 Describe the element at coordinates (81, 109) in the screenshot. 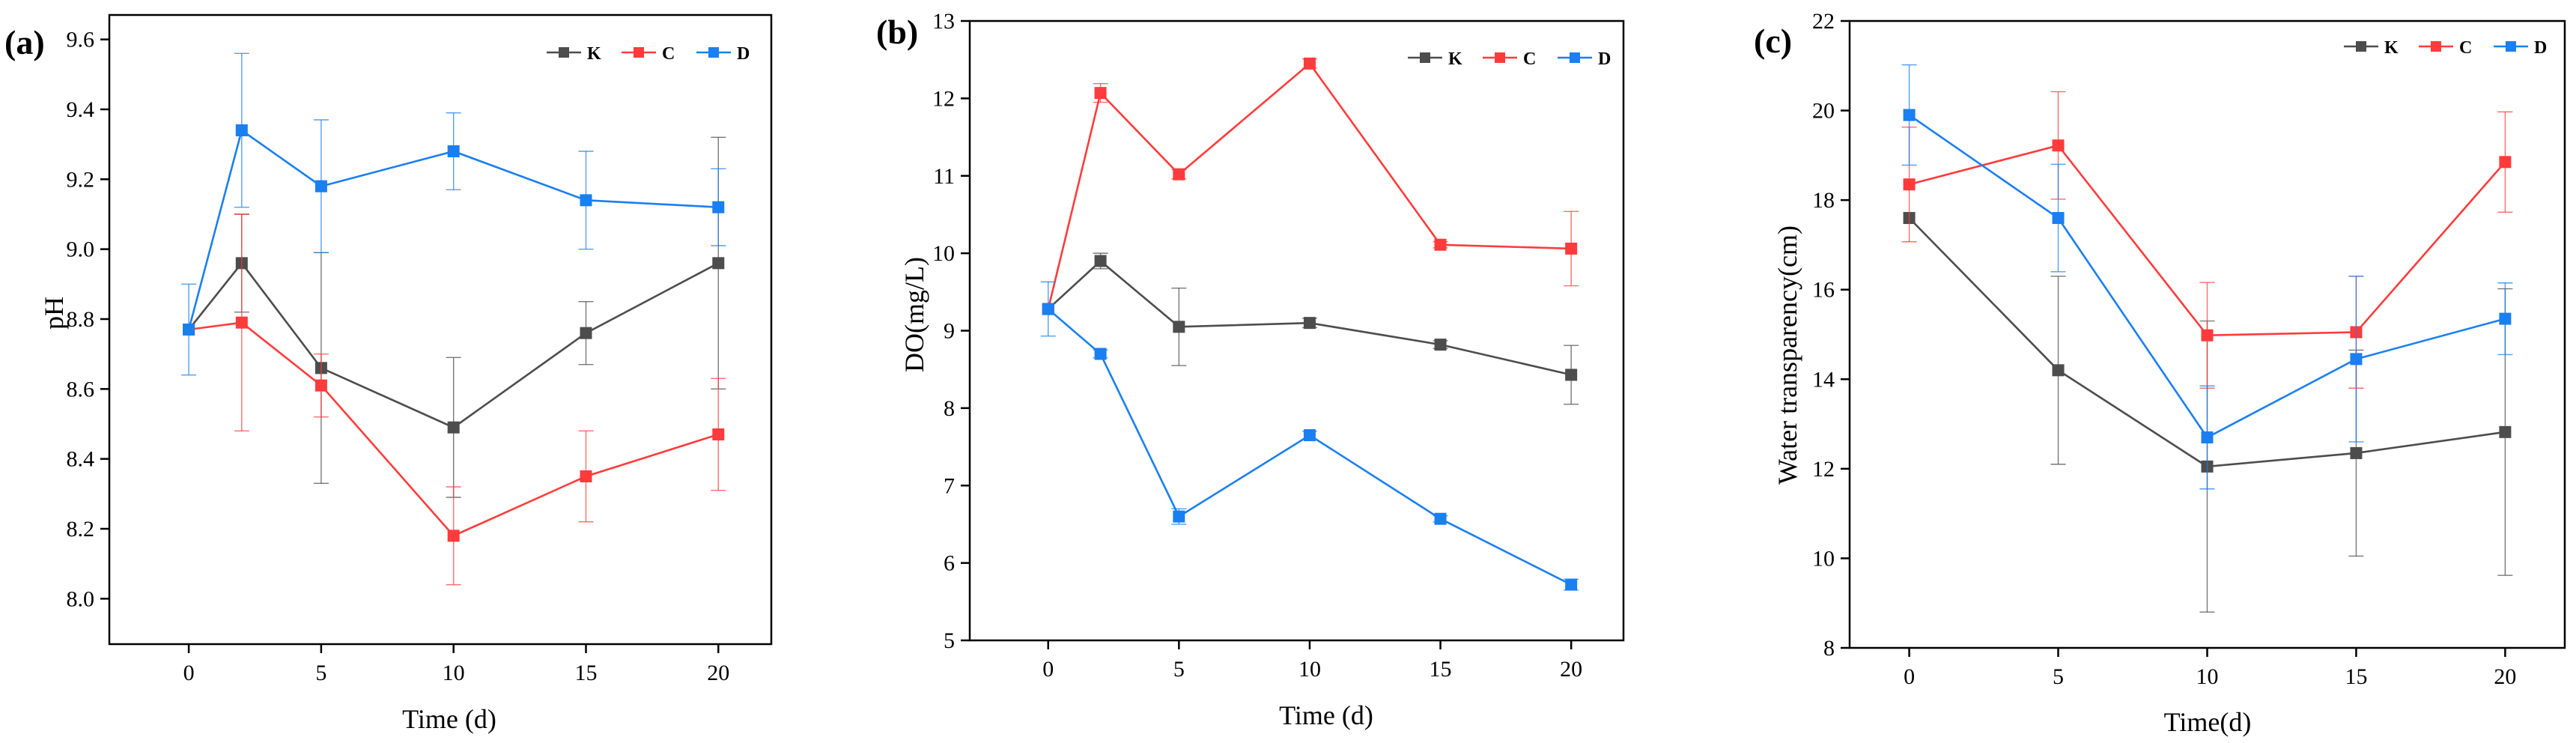

I see `panel-a-y-tick-label: 9.4` at that location.